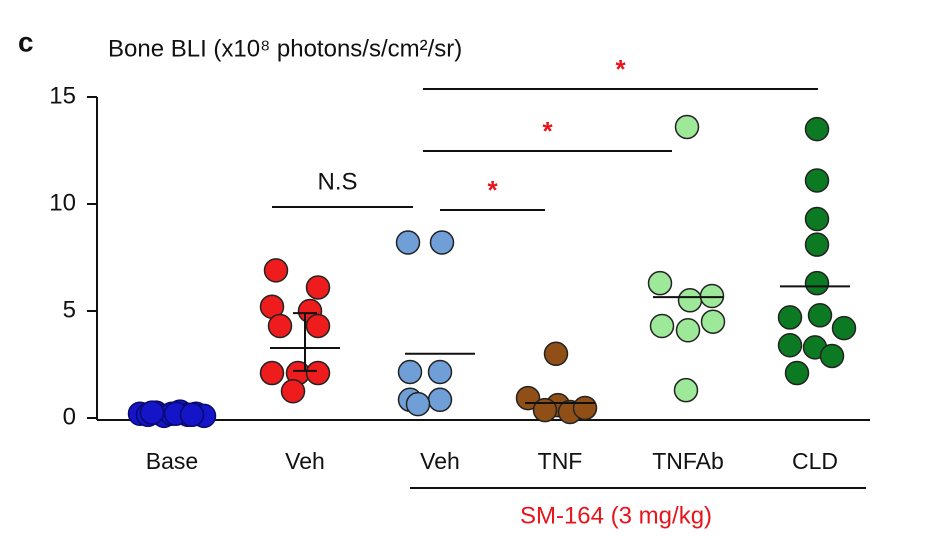 The height and width of the screenshot is (540, 930). I want to click on panel-label: c, so click(26, 41).